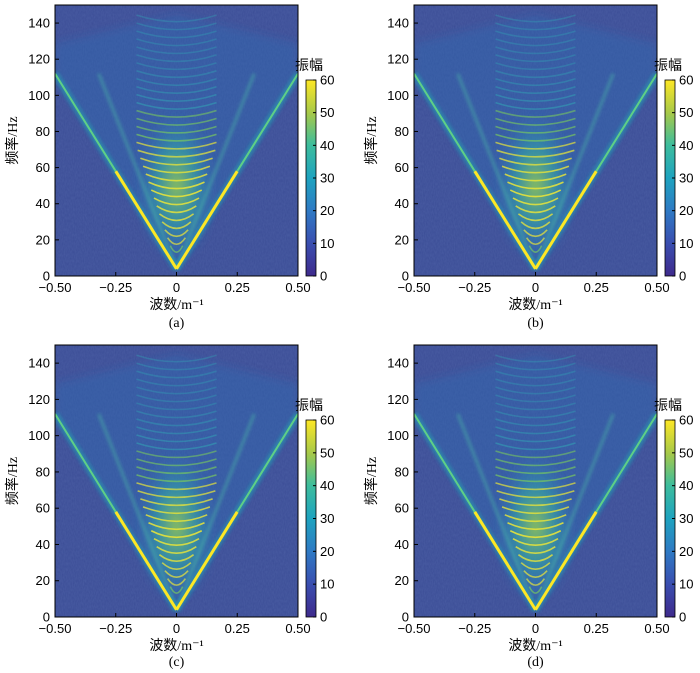 The width and height of the screenshot is (700, 673). I want to click on v-edge-peak-right, so click(207, 561).